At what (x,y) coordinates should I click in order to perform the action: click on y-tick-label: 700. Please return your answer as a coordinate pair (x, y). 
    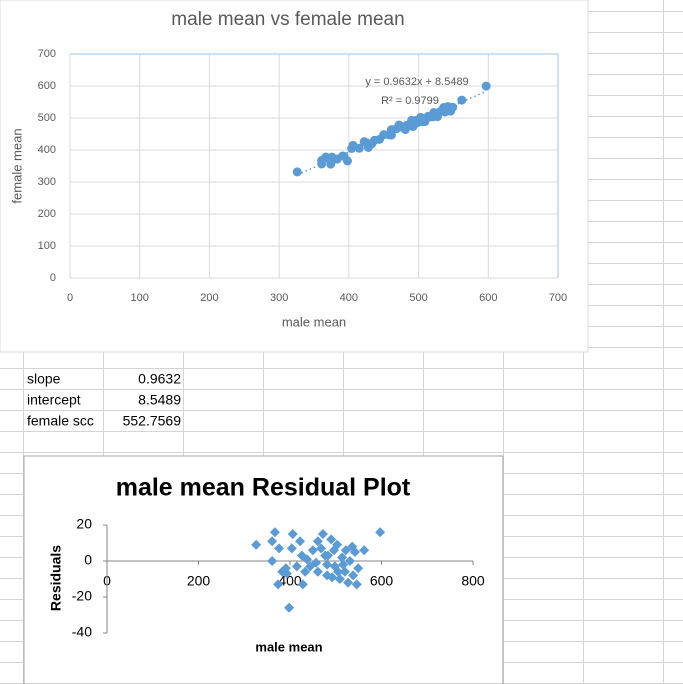
    Looking at the image, I should click on (47, 54).